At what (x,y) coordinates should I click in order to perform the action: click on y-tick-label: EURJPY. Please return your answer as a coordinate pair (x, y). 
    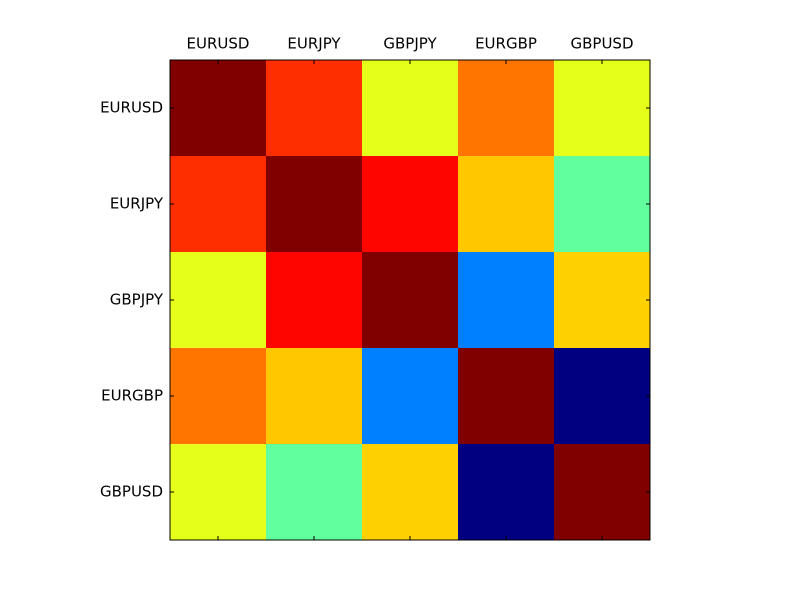
    Looking at the image, I should click on (137, 204).